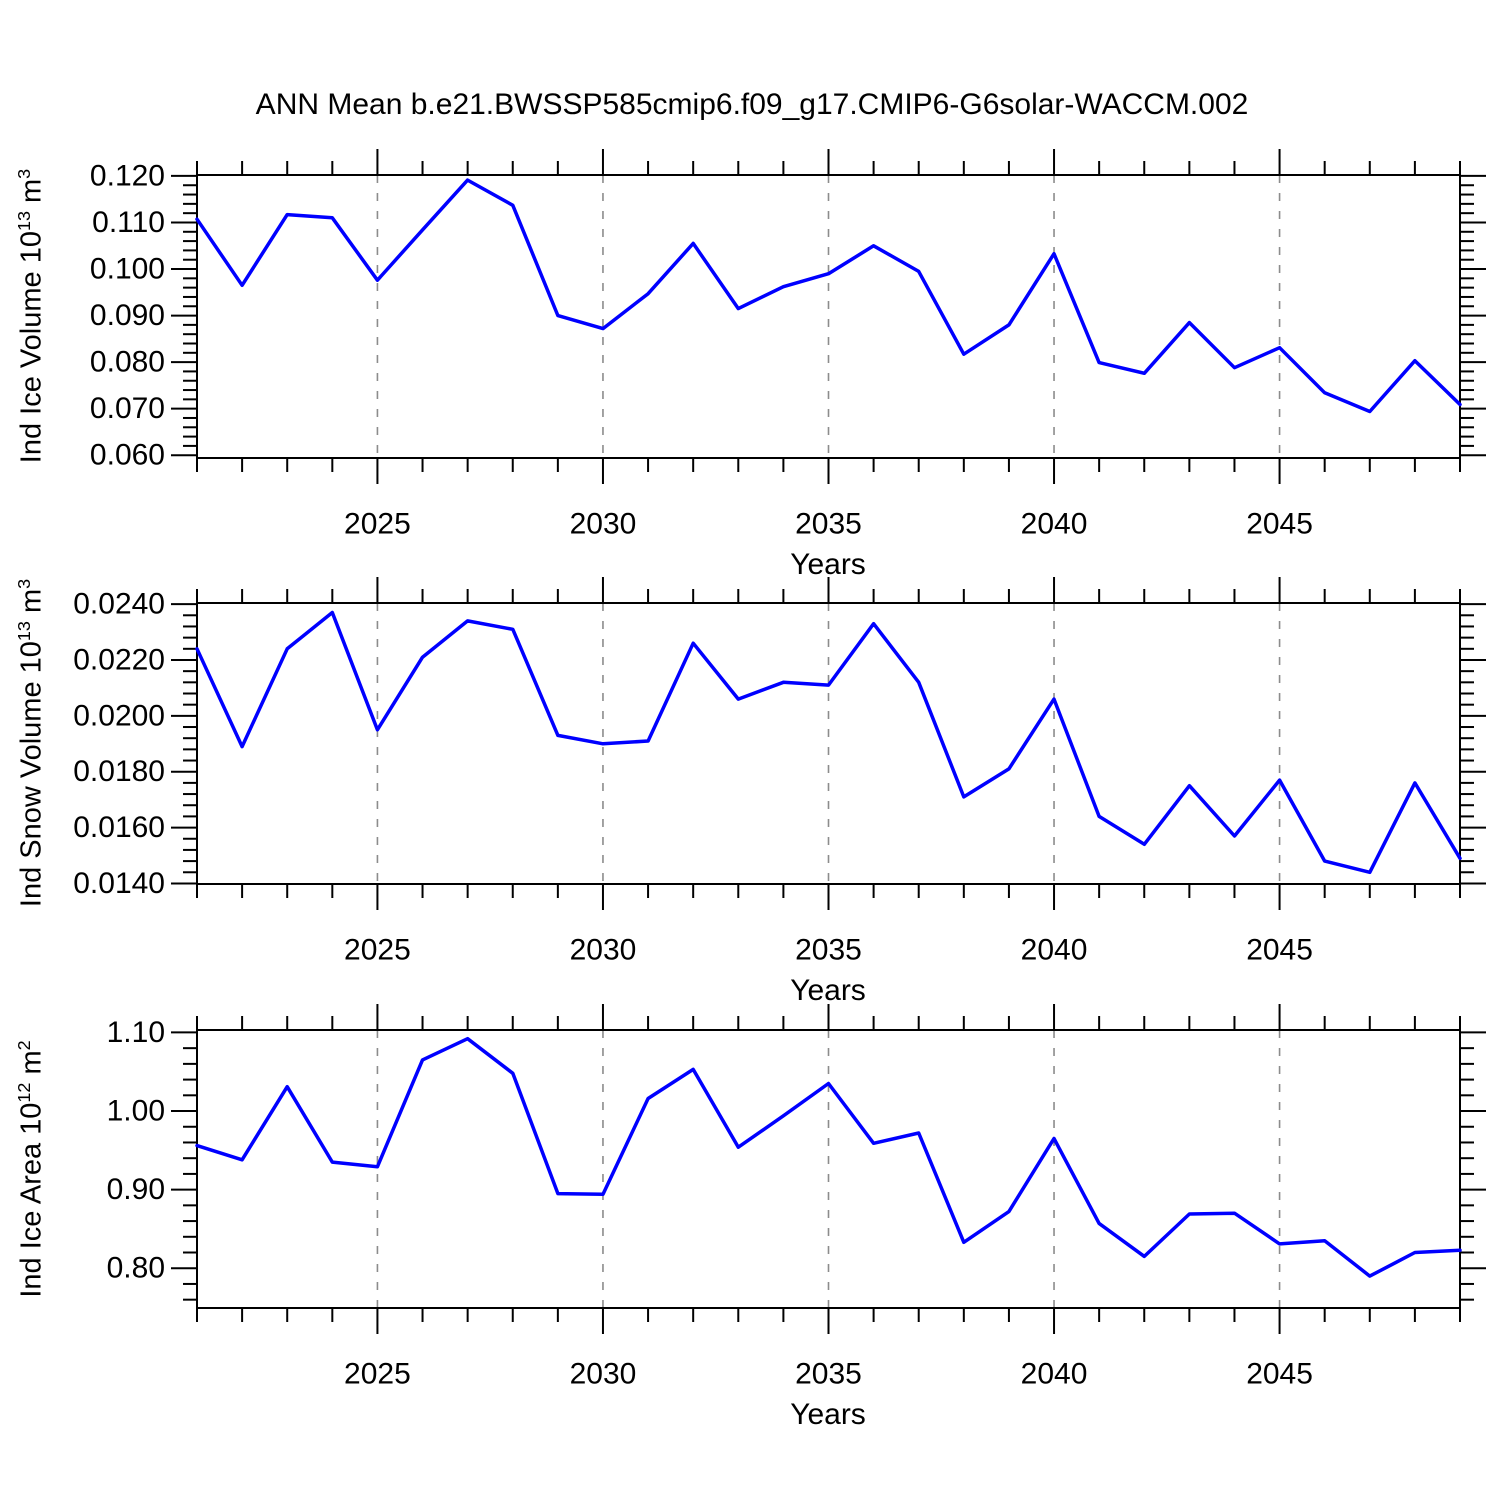  Describe the element at coordinates (136, 1111) in the screenshot. I see `y-tick-label: 1.00` at that location.